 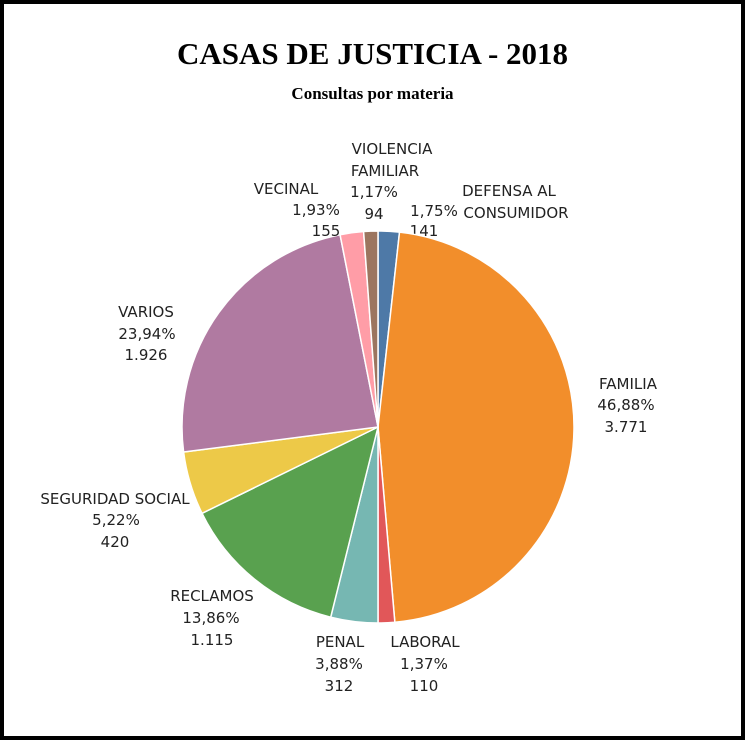 I want to click on slice-label-name: SEGURIDAD SOCIAL, so click(x=115, y=499).